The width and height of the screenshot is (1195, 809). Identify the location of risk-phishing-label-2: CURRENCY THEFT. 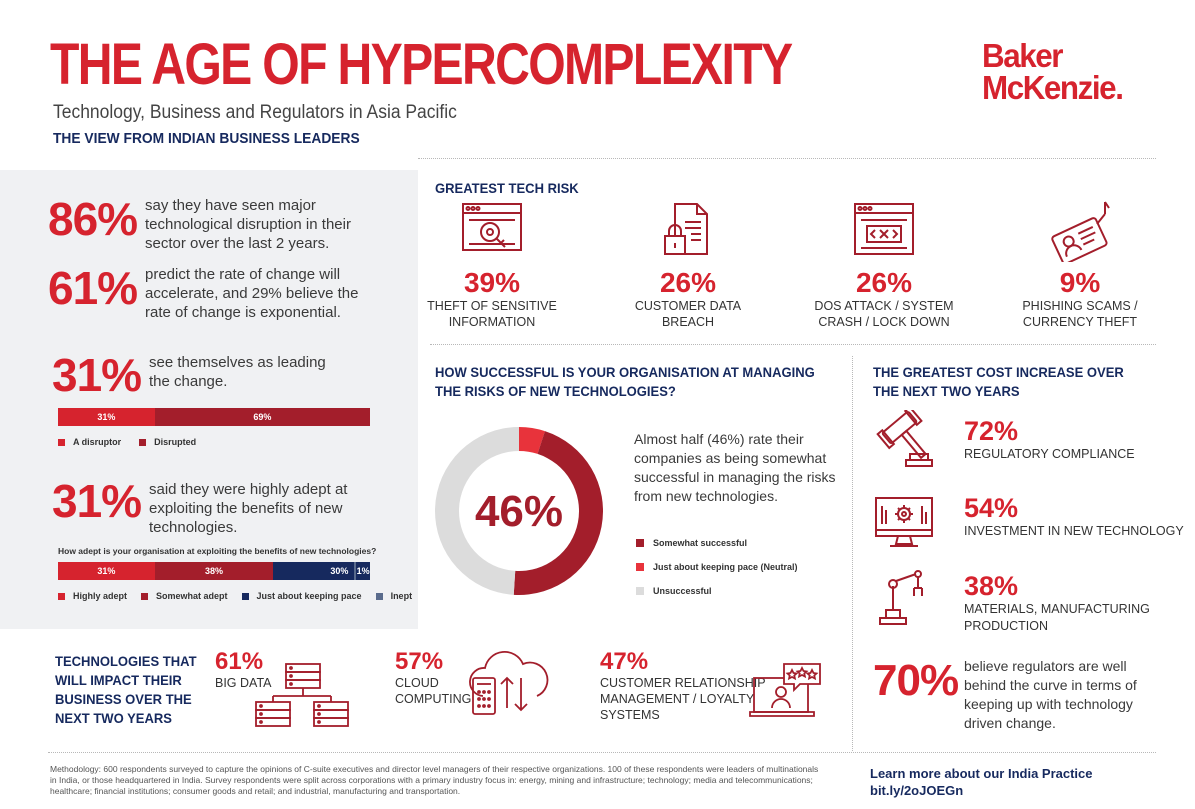
(1080, 322).